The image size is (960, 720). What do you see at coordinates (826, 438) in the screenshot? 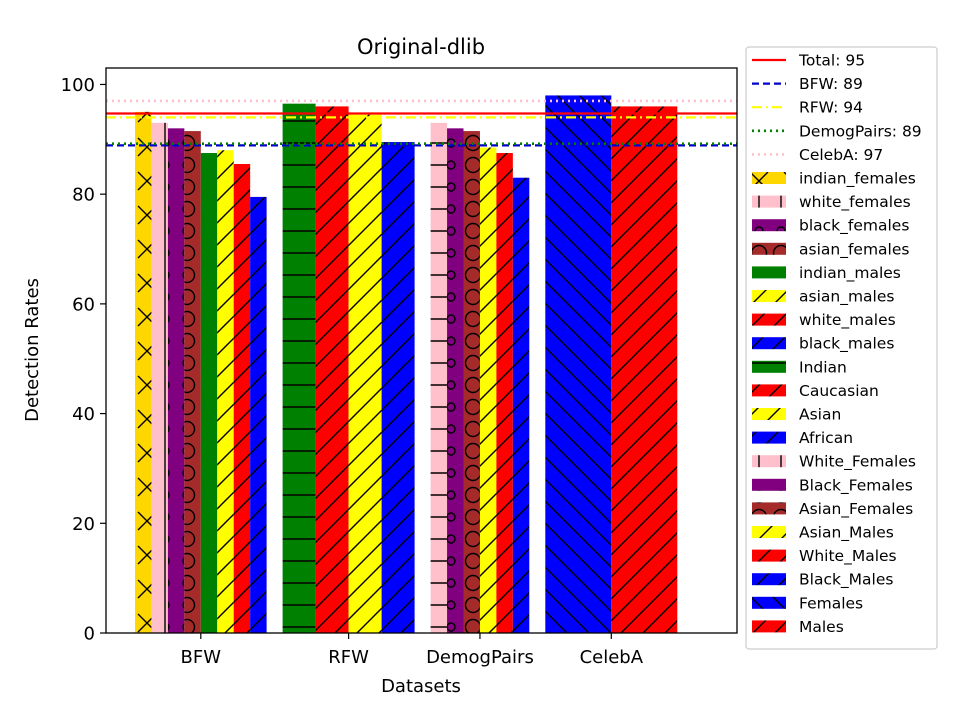
I see `legend-label: African` at bounding box center [826, 438].